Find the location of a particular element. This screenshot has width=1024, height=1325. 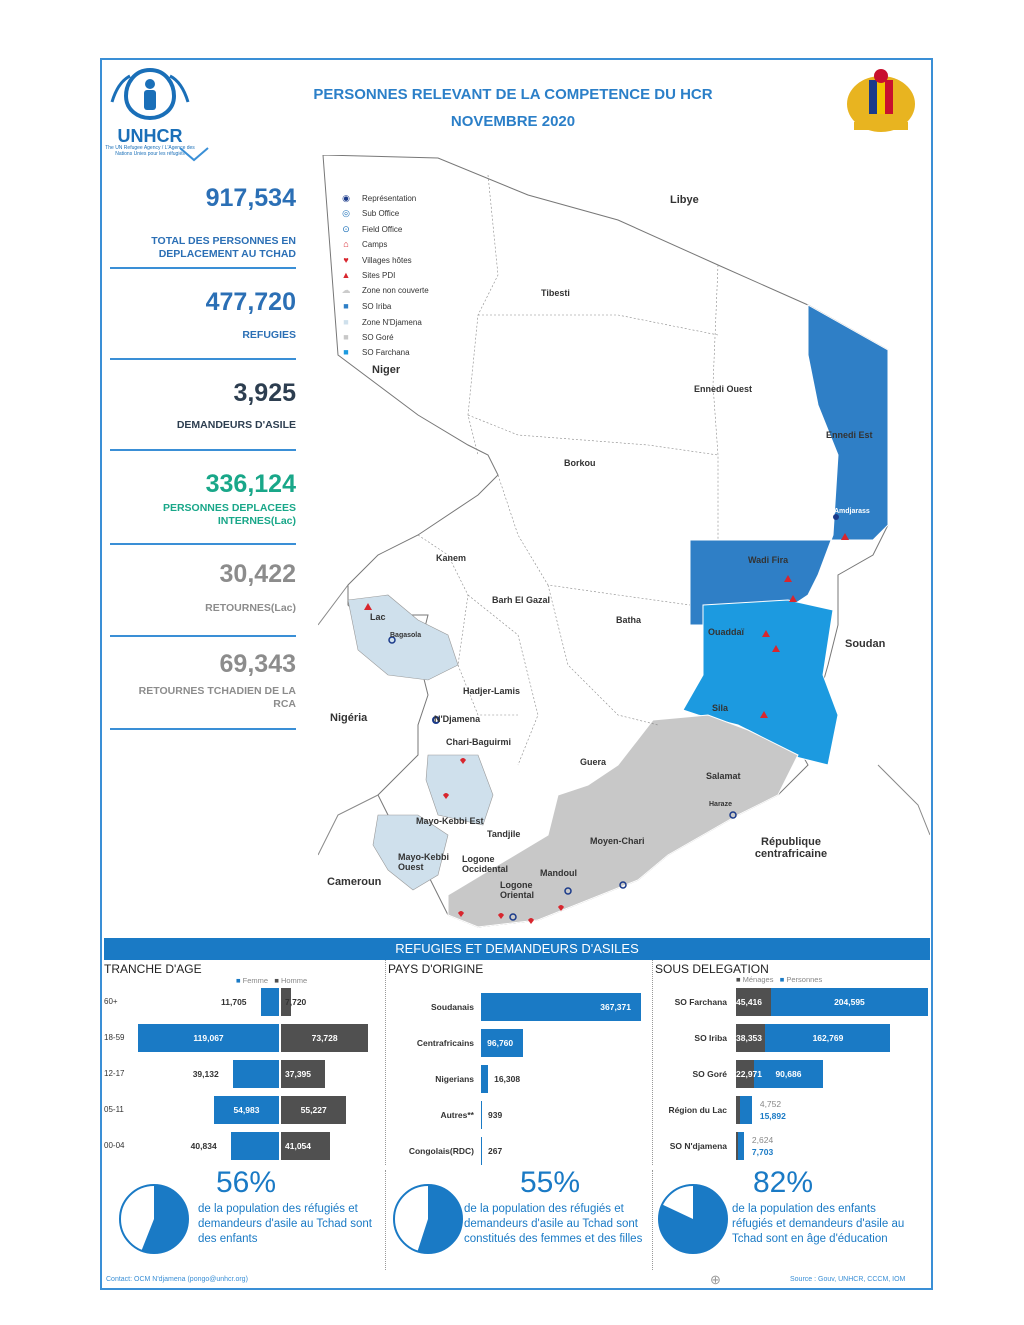

kpi-percentage: 56% is located at coordinates (246, 1182).